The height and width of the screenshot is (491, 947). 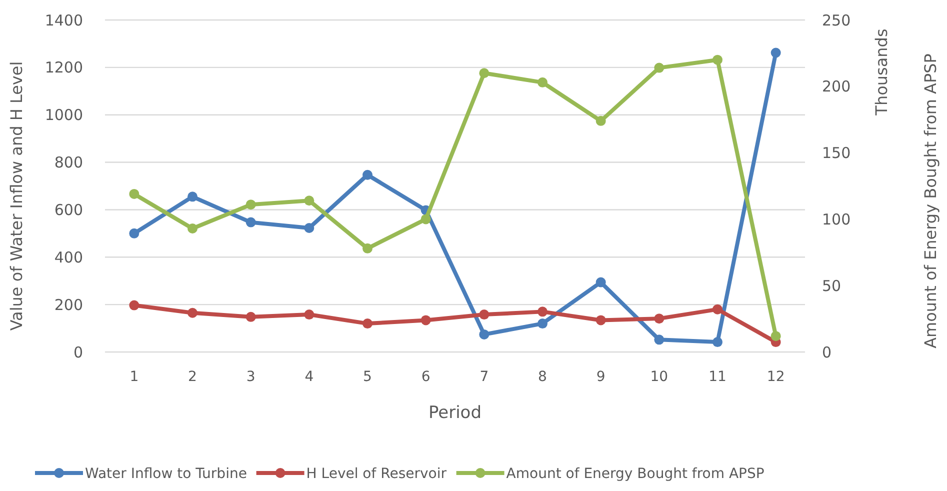 What do you see at coordinates (63, 115) in the screenshot?
I see `y-tick-label: 1000` at bounding box center [63, 115].